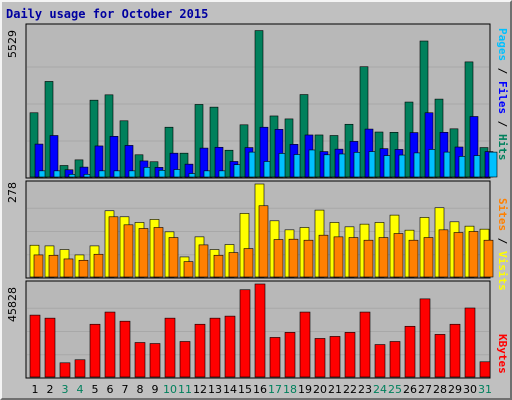 The image size is (512, 400). I want to click on legend-sites: Sites, so click(502, 215).